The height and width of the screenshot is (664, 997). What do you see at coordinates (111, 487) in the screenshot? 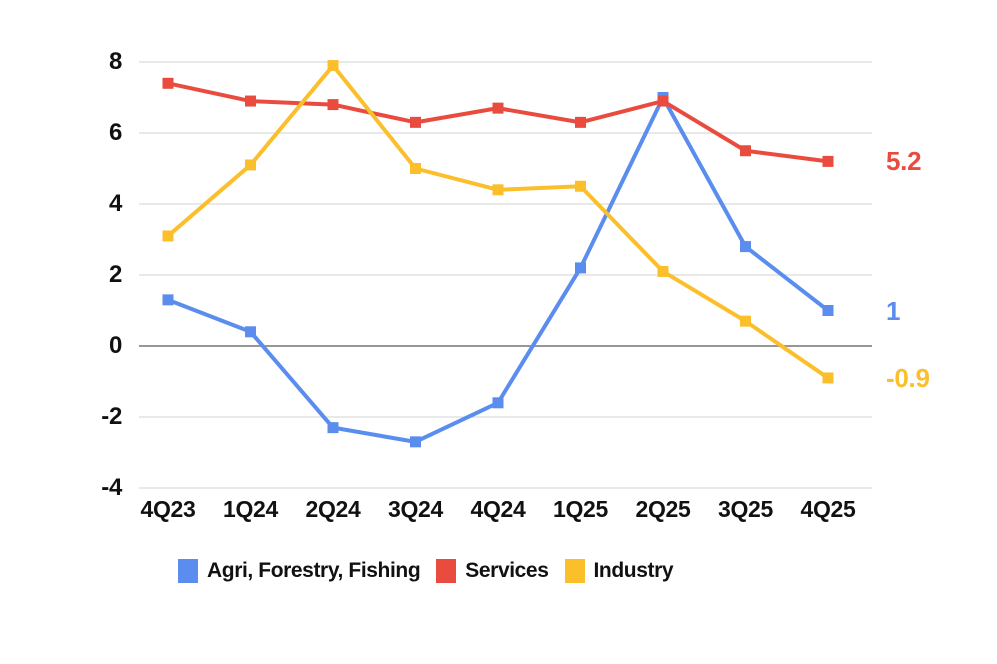
I see `y-tick-label: -4` at bounding box center [111, 487].